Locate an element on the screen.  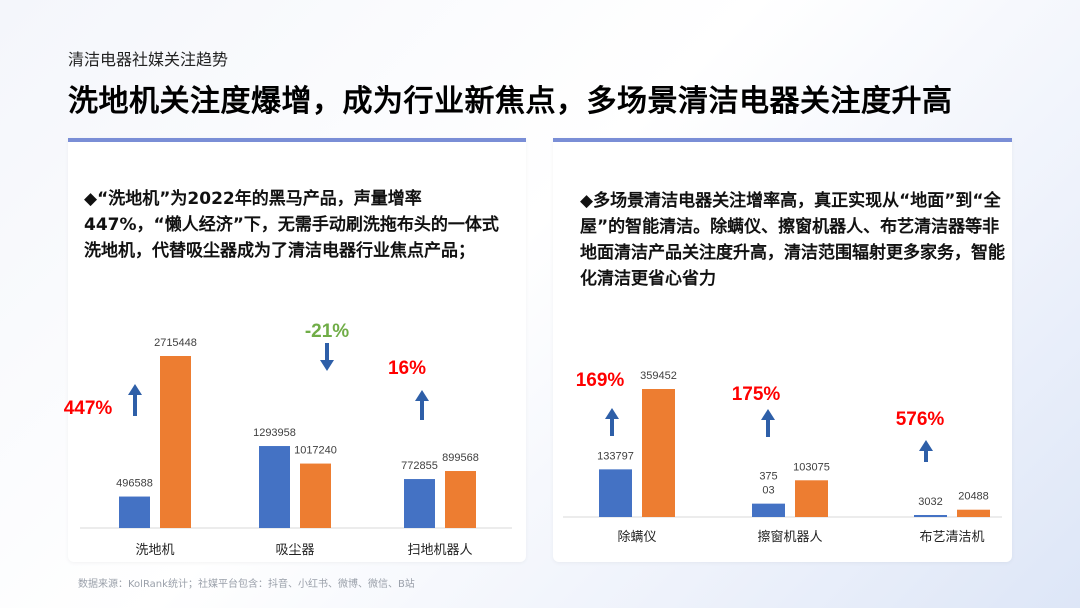
chart-1-value-label: 496588 is located at coordinates (134, 484).